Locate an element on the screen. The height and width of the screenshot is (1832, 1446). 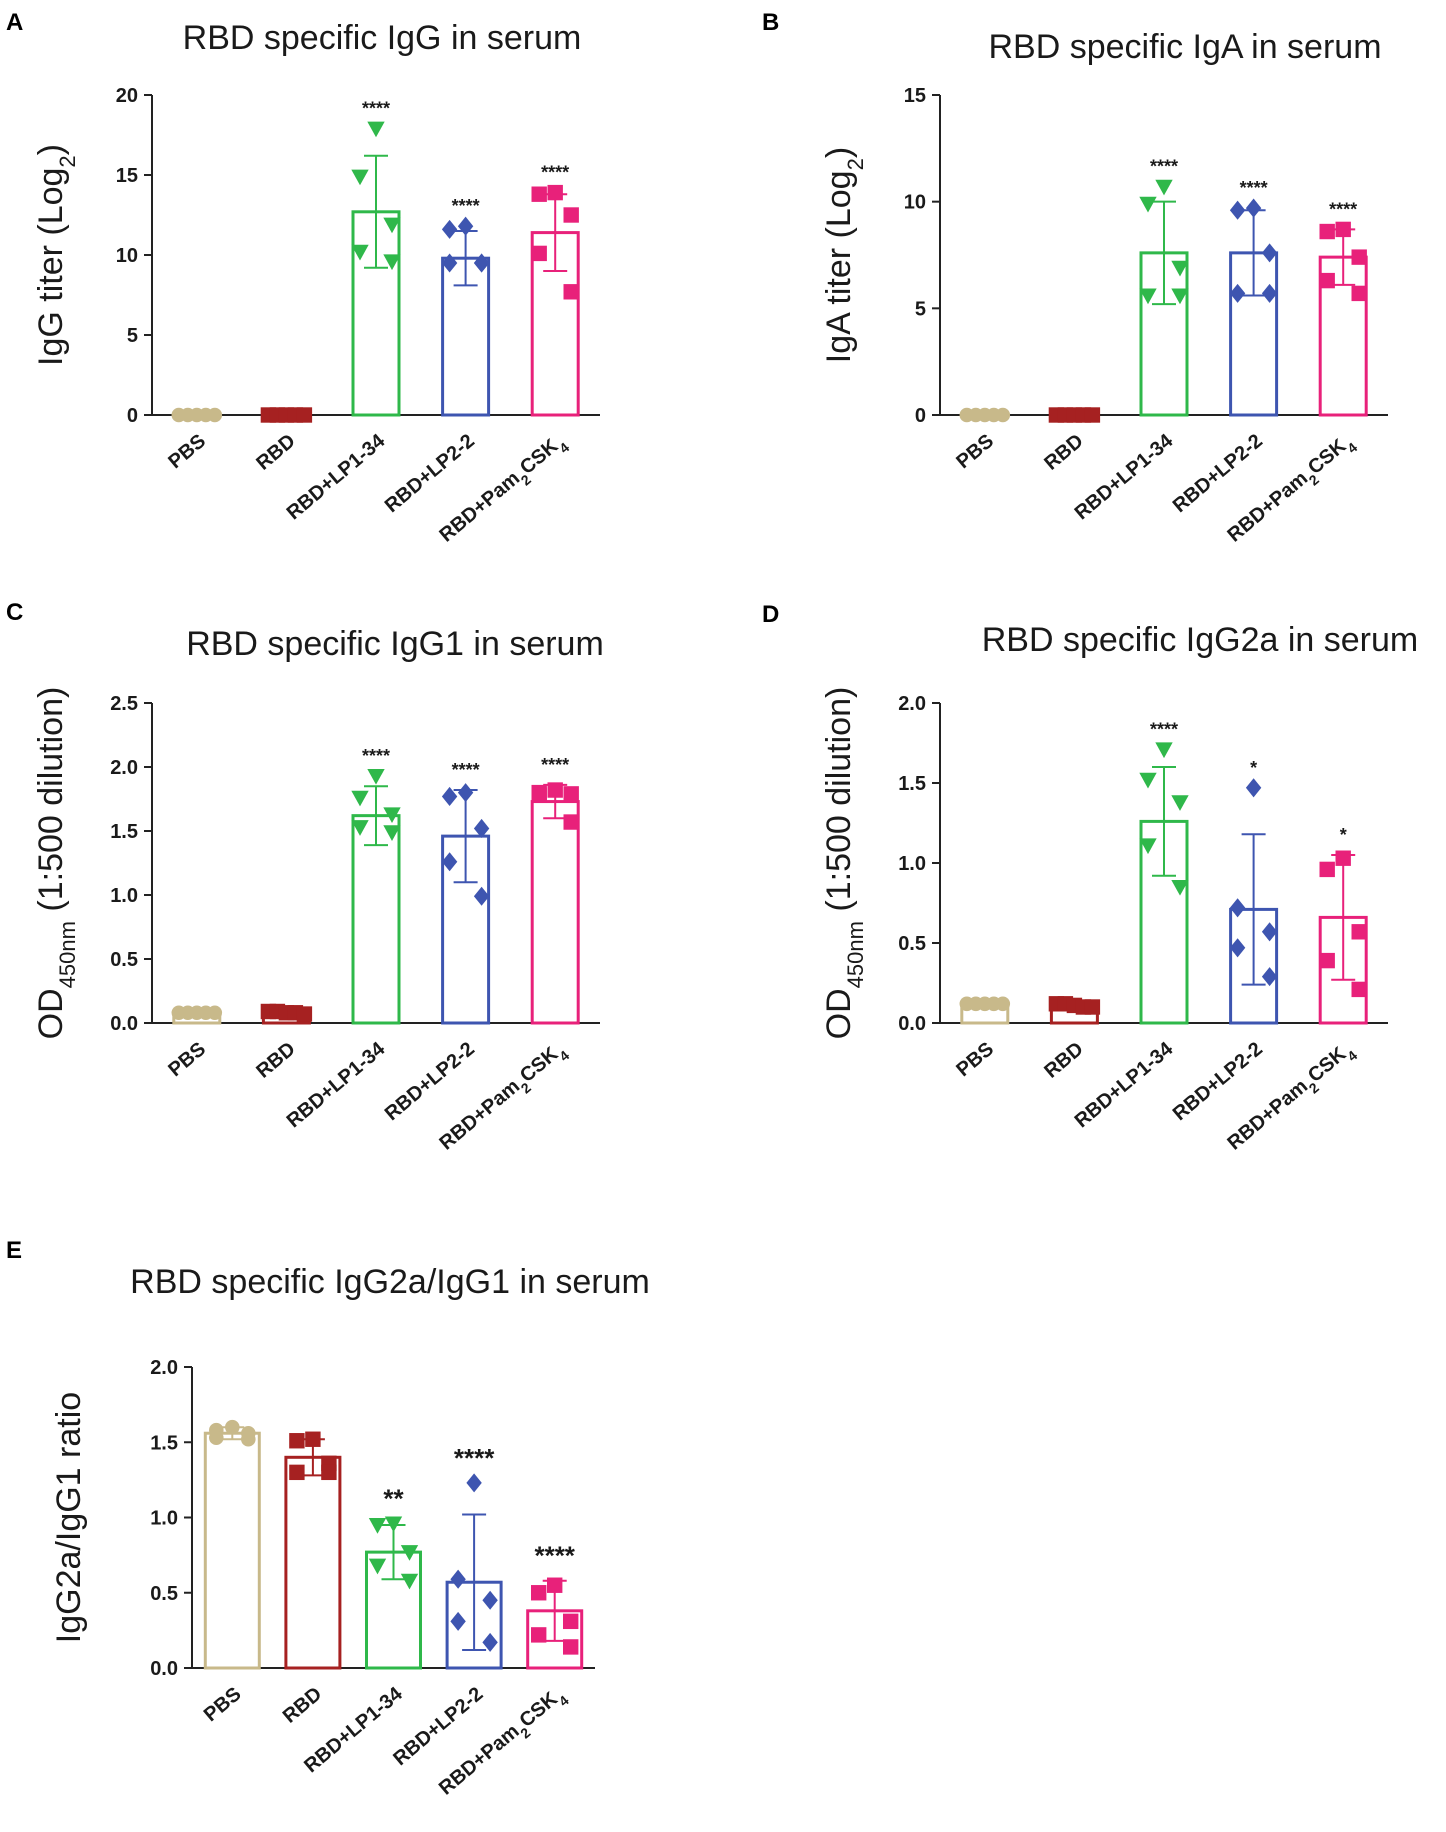
panel-label: C is located at coordinates (14, 612).